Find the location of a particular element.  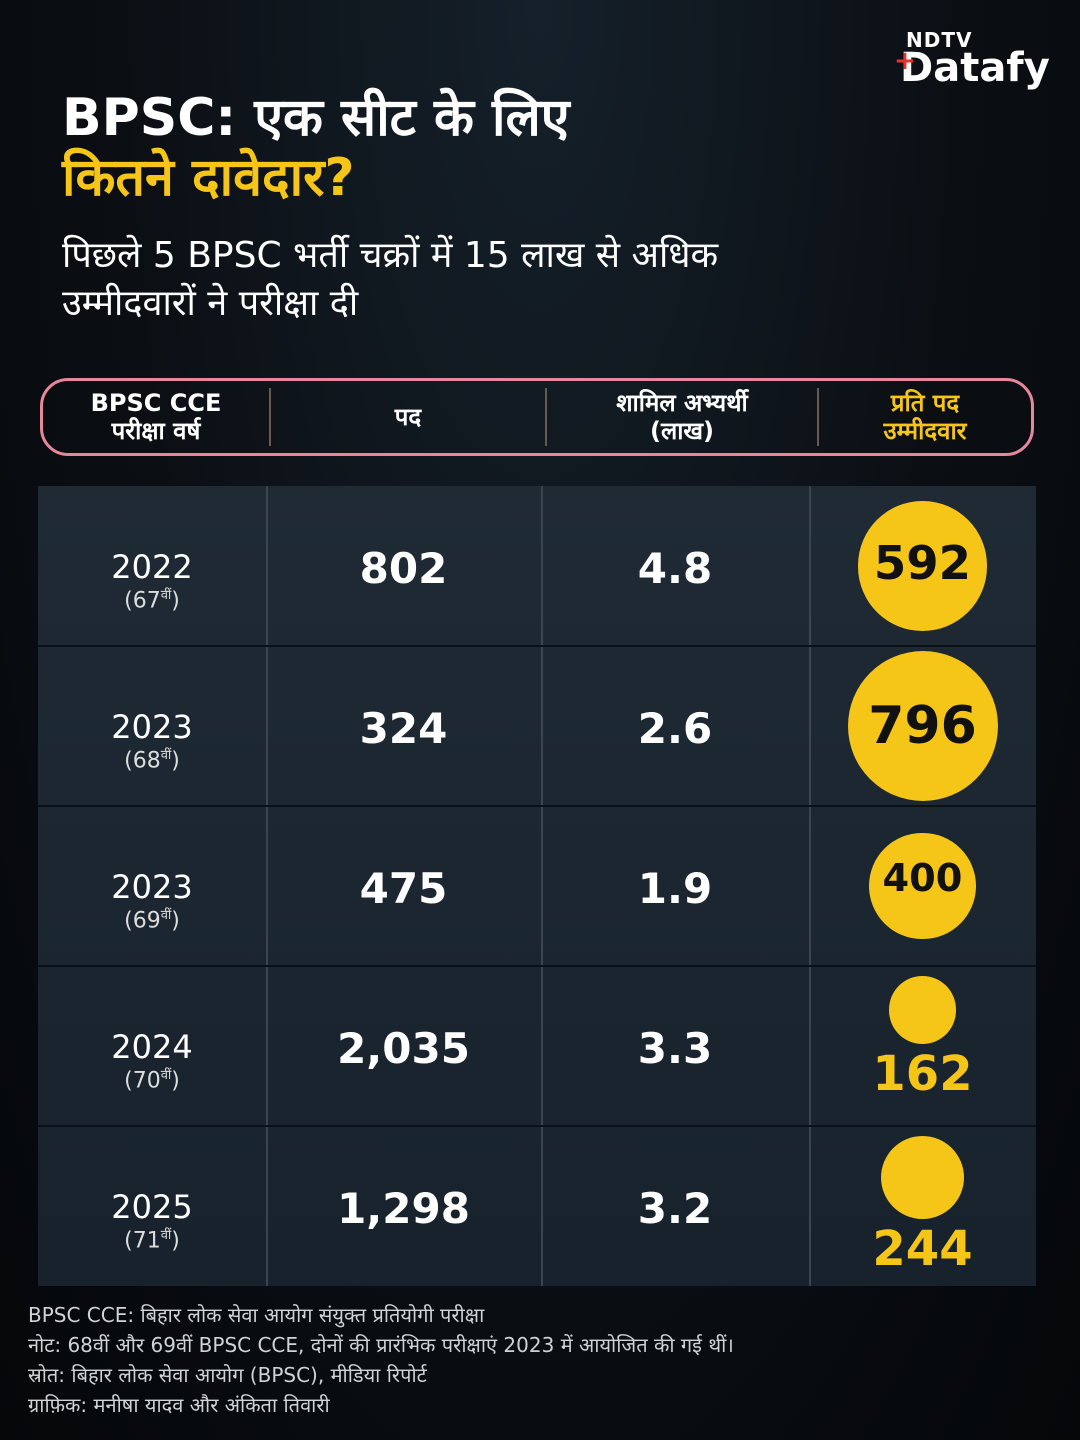

header-per-post: प्रति पद उम्मीदवार is located at coordinates (925, 417).